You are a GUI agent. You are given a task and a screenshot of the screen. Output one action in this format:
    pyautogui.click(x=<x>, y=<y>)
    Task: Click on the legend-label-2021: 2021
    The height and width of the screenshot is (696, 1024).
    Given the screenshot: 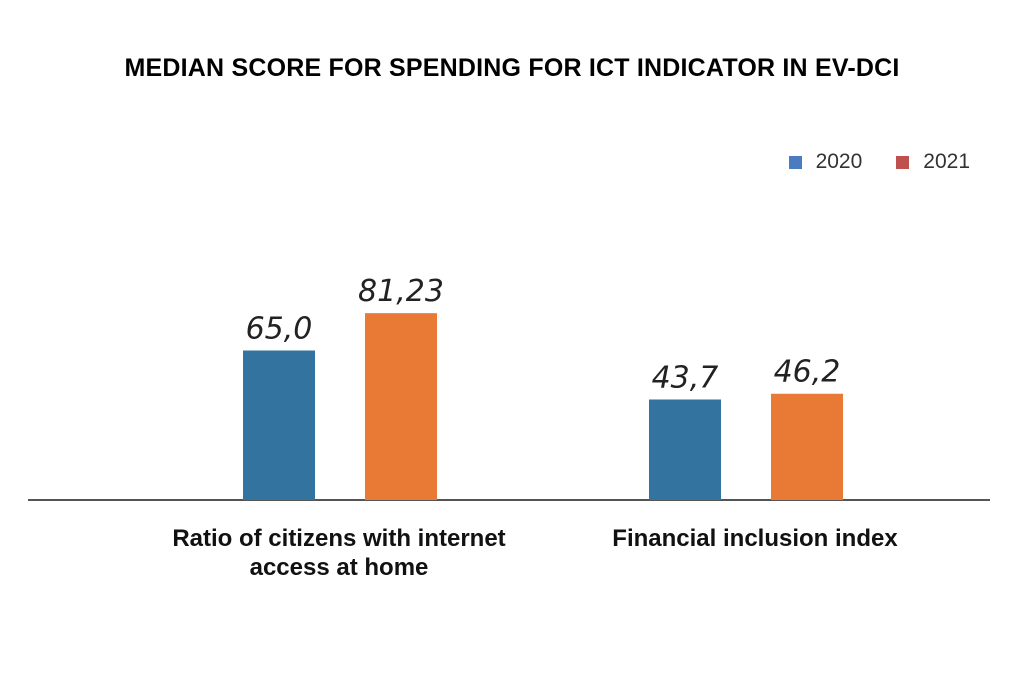 What is the action you would take?
    pyautogui.click(x=946, y=161)
    